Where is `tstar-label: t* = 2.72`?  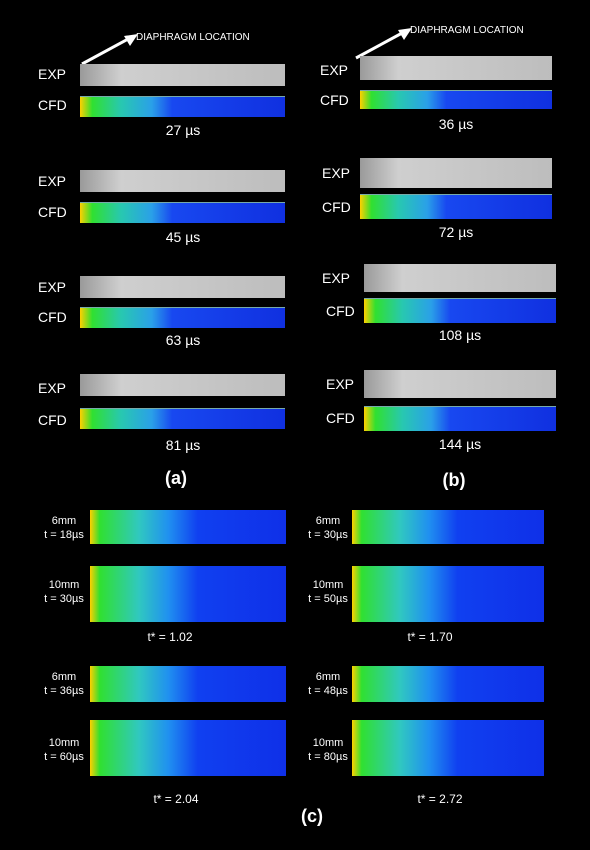 tstar-label: t* = 2.72 is located at coordinates (440, 799).